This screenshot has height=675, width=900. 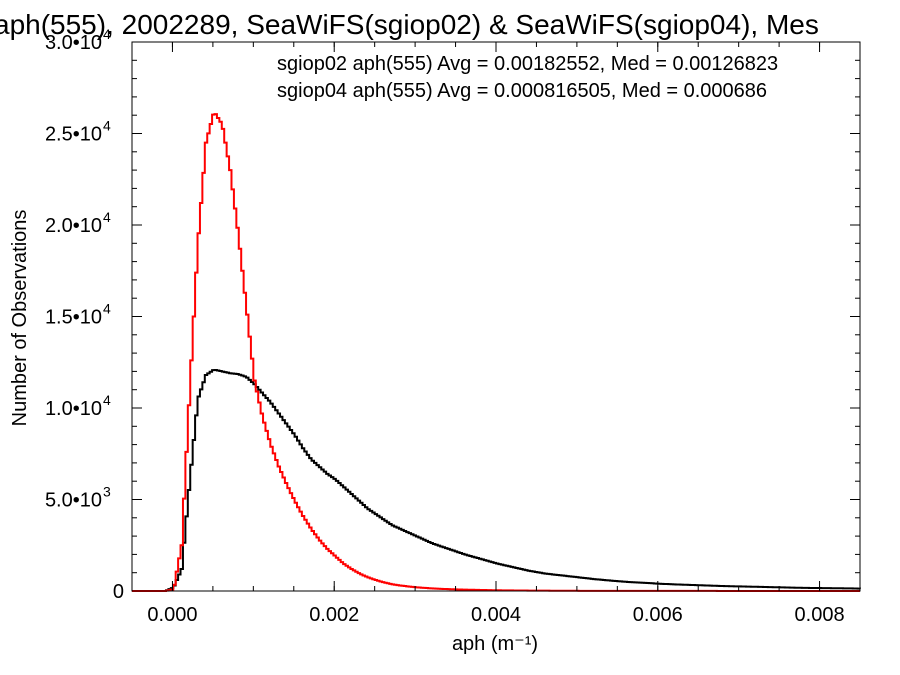 What do you see at coordinates (820, 615) in the screenshot?
I see `x-tick-label: 0.008` at bounding box center [820, 615].